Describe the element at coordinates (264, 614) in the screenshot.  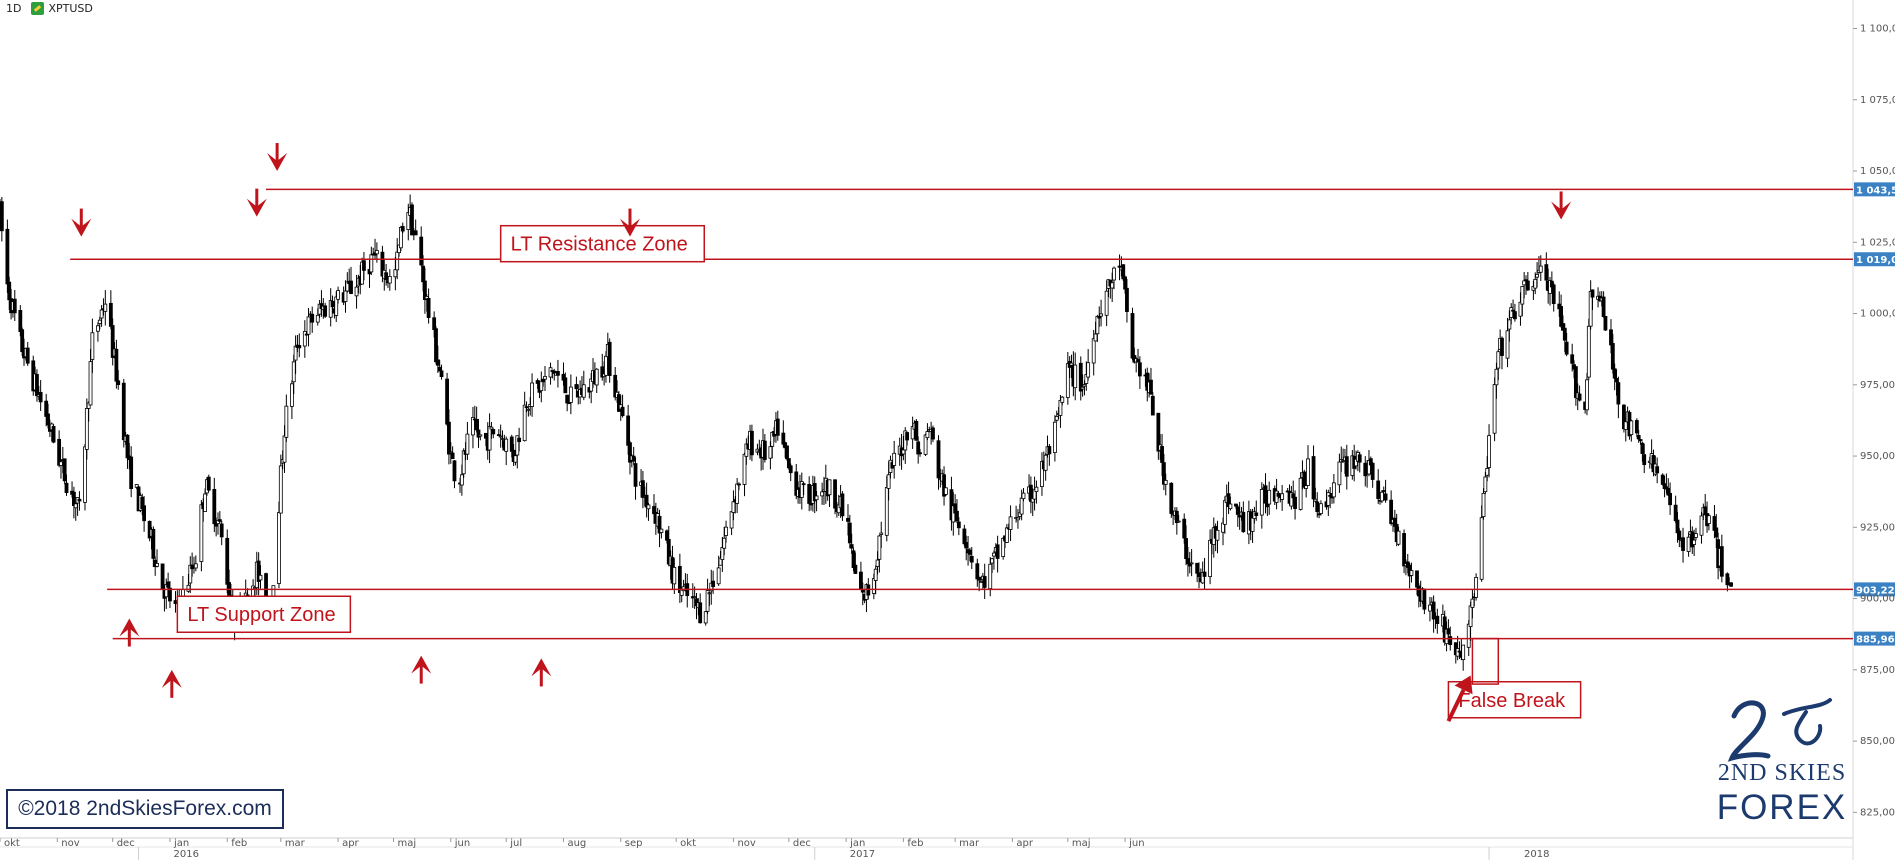
I see `support-zone-label-box` at that location.